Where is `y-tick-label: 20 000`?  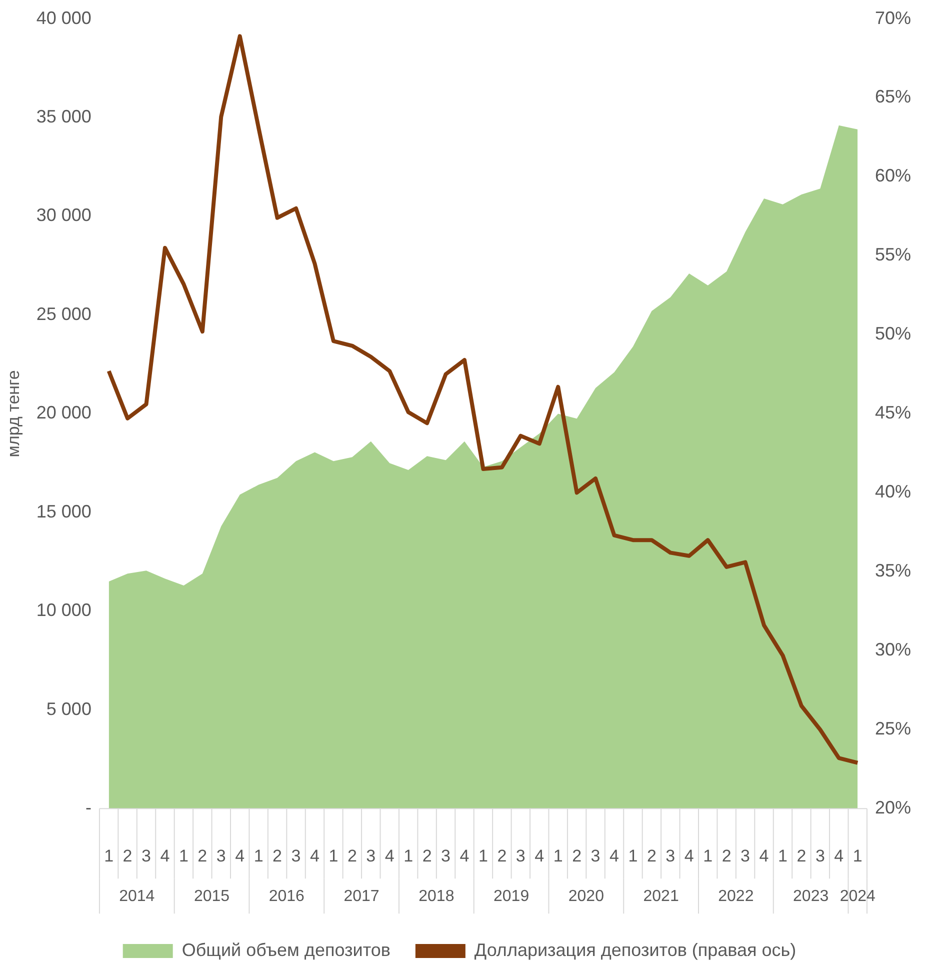
y-tick-label: 20 000 is located at coordinates (64, 412).